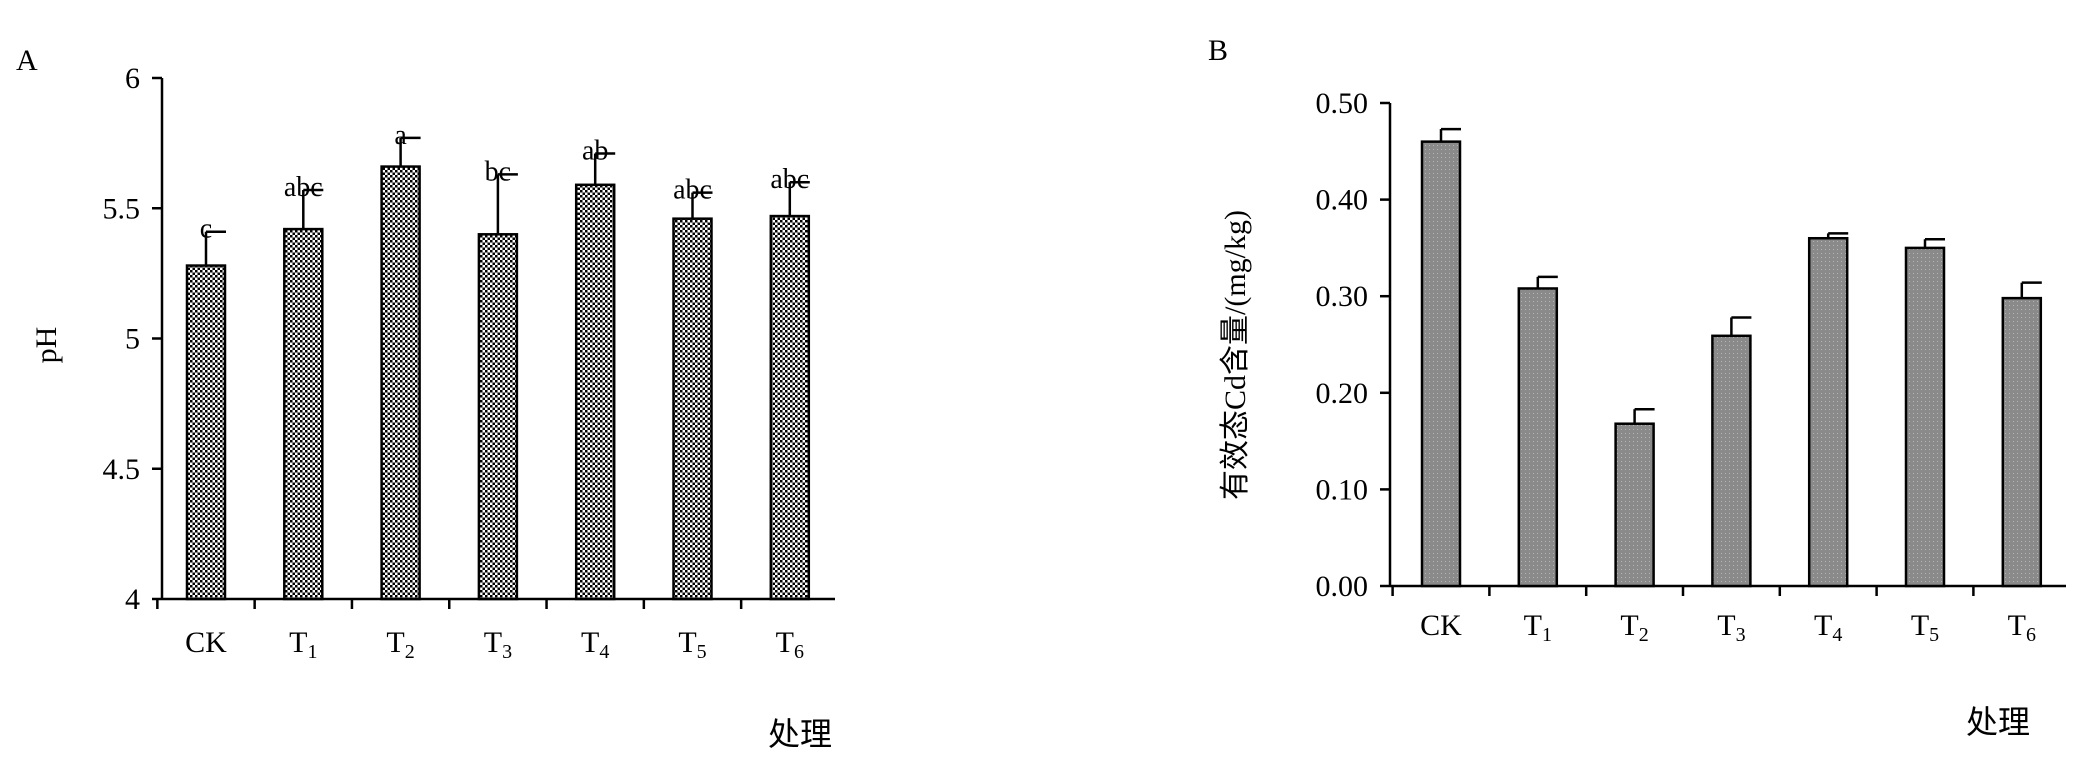 The image size is (2094, 769). I want to click on panel-b-category-label: T2, so click(1634, 627).